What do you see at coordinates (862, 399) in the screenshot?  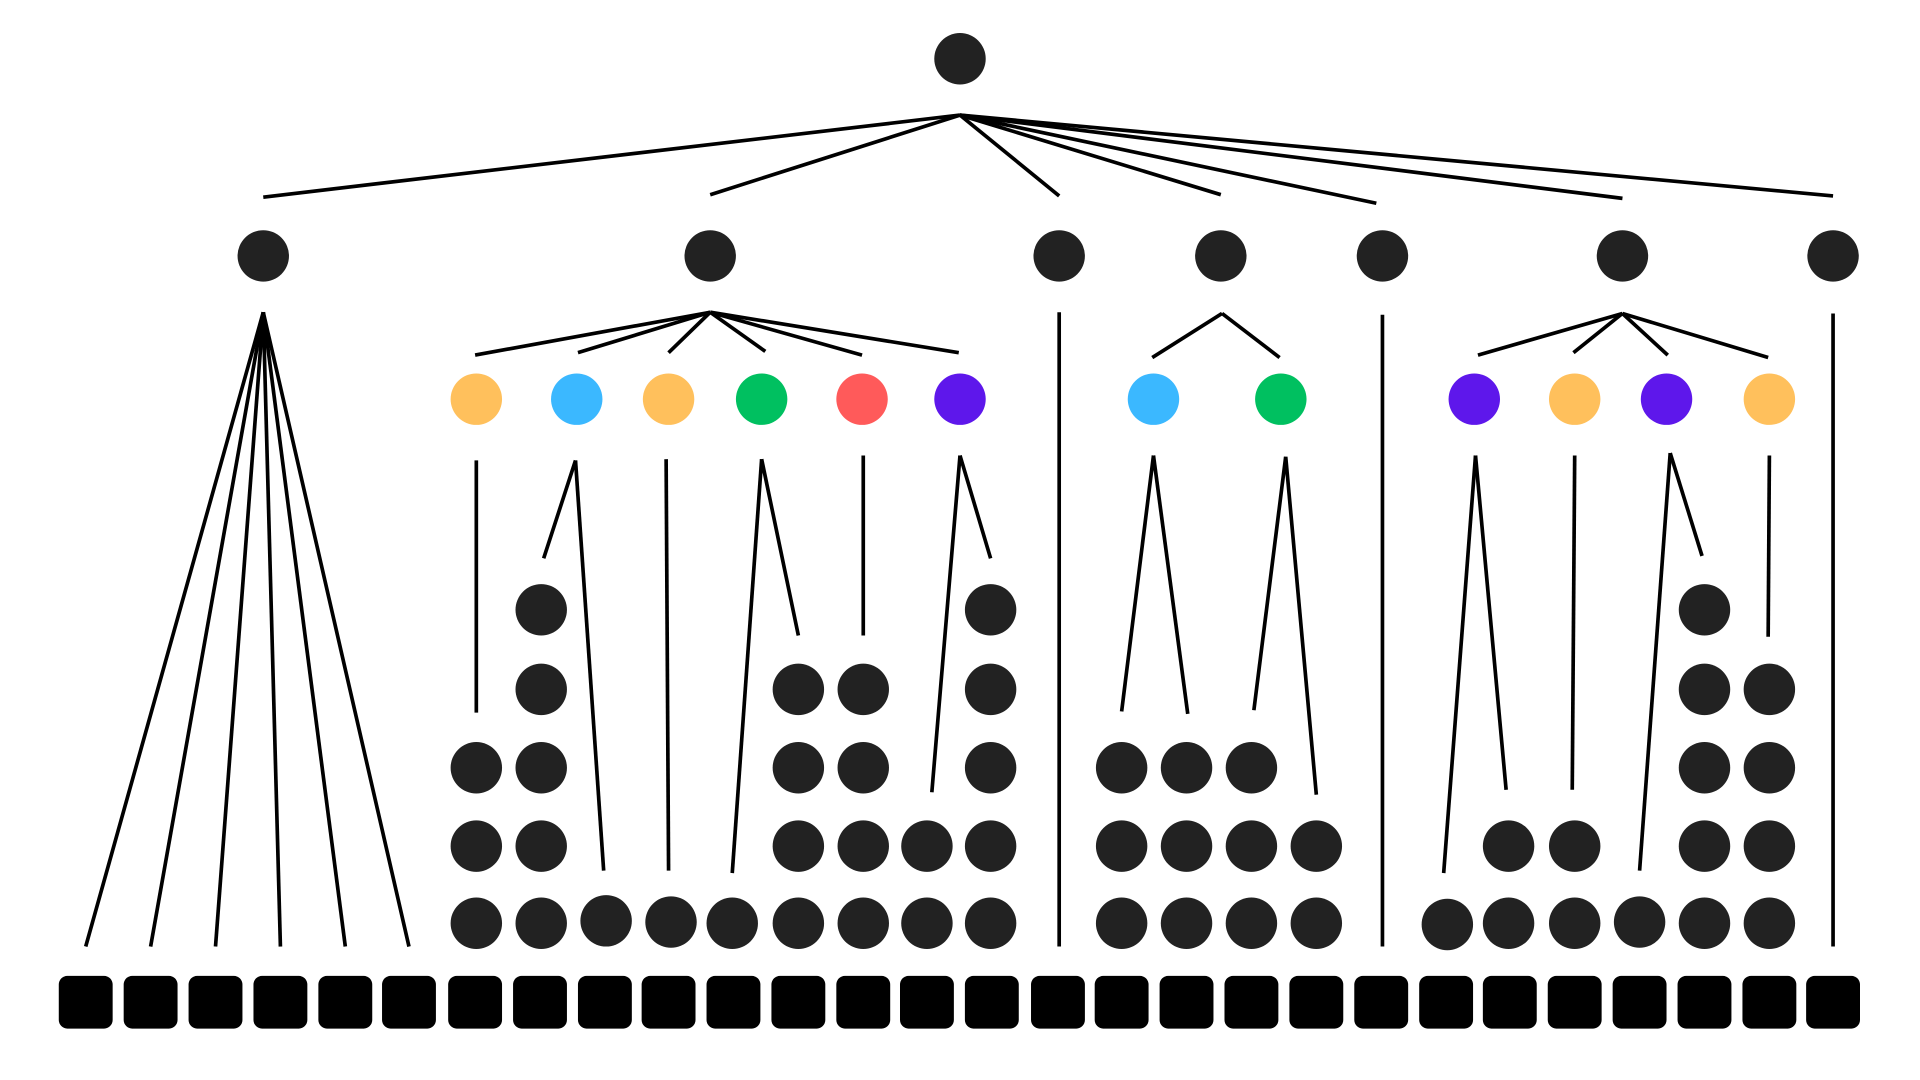 I see `colored-node-red` at bounding box center [862, 399].